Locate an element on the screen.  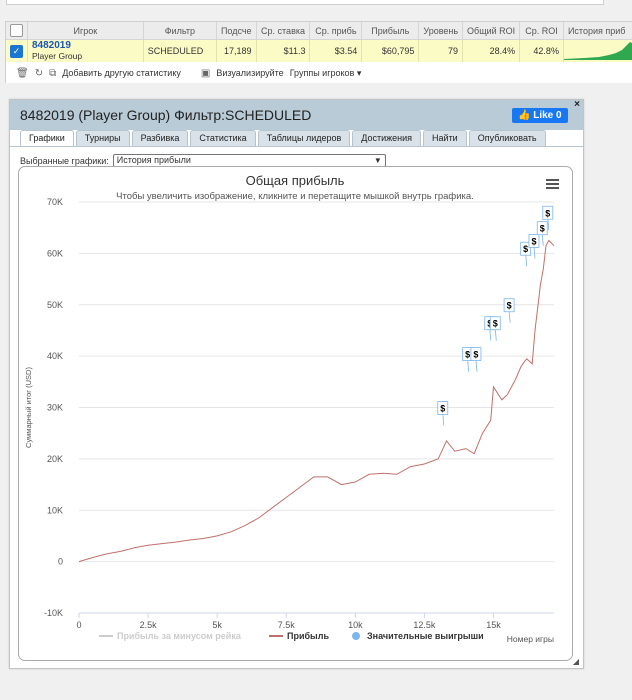
total-roi-cell: 28.4% is located at coordinates (491, 50).